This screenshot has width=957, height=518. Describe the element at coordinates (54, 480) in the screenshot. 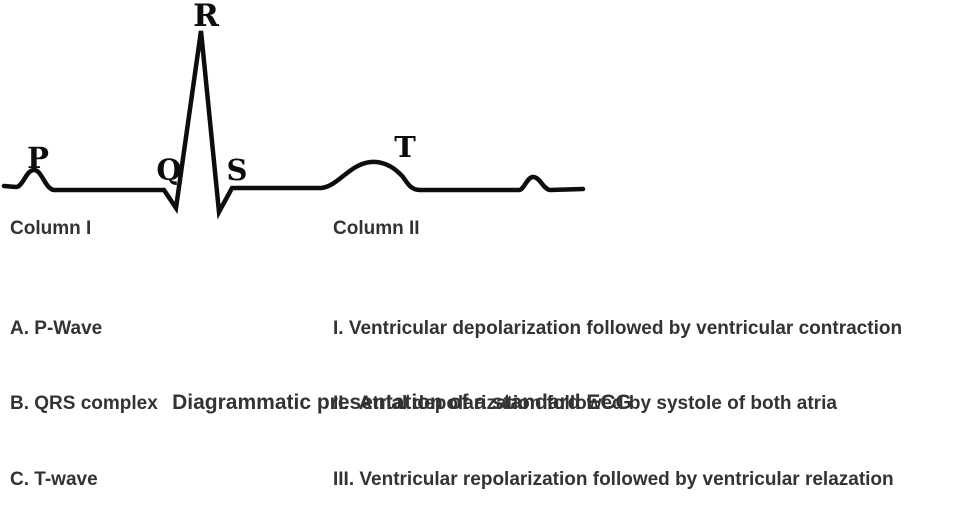

I see `column-1-item-c: C. T-wave` at that location.